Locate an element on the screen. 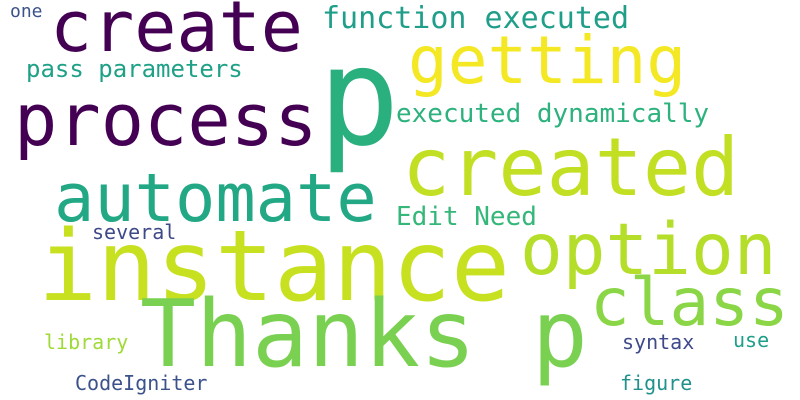 The image size is (800, 400). word-pass-parameters: pass parameters is located at coordinates (134, 69).